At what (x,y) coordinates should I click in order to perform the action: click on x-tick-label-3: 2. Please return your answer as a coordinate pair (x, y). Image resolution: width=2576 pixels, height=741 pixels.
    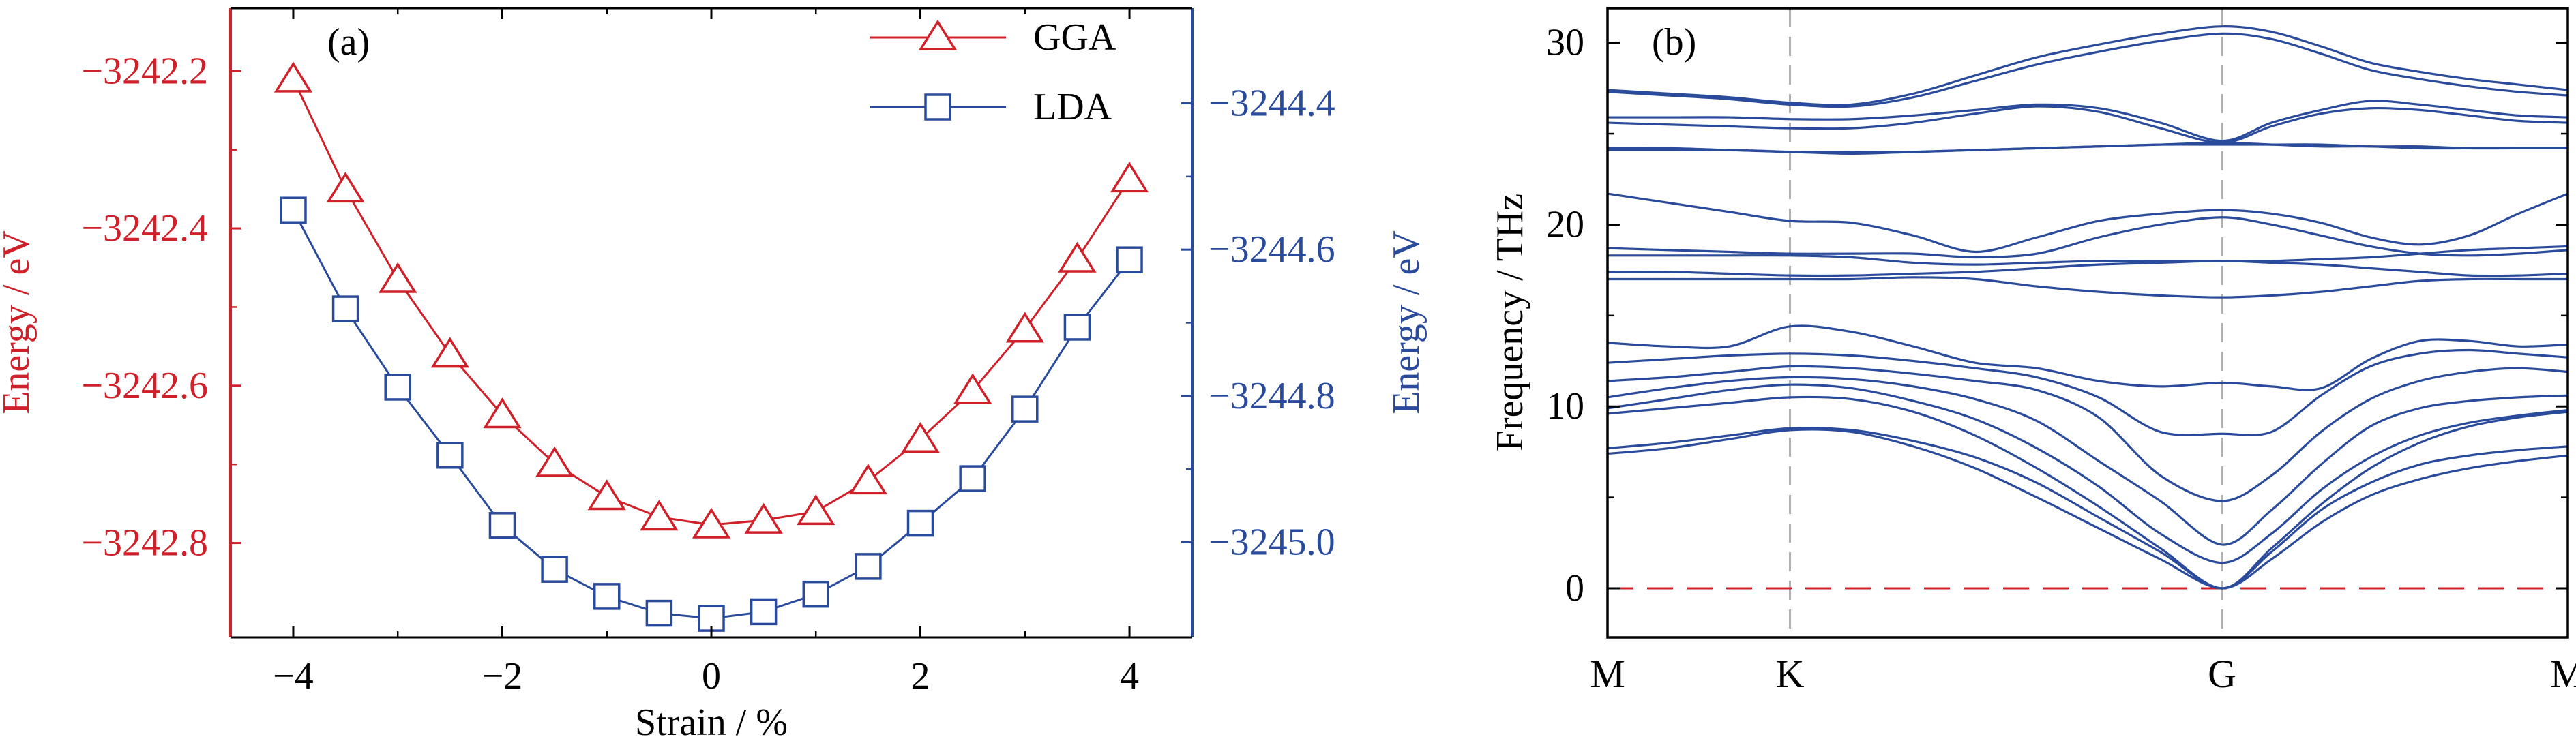
    Looking at the image, I should click on (920, 676).